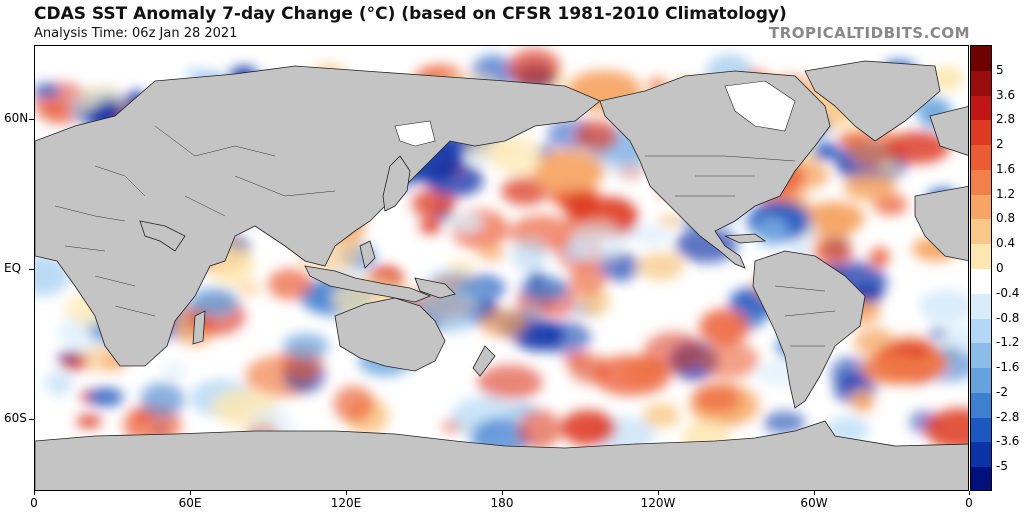 The image size is (1024, 512). What do you see at coordinates (1000, 144) in the screenshot?
I see `colorbar-label: 2` at bounding box center [1000, 144].